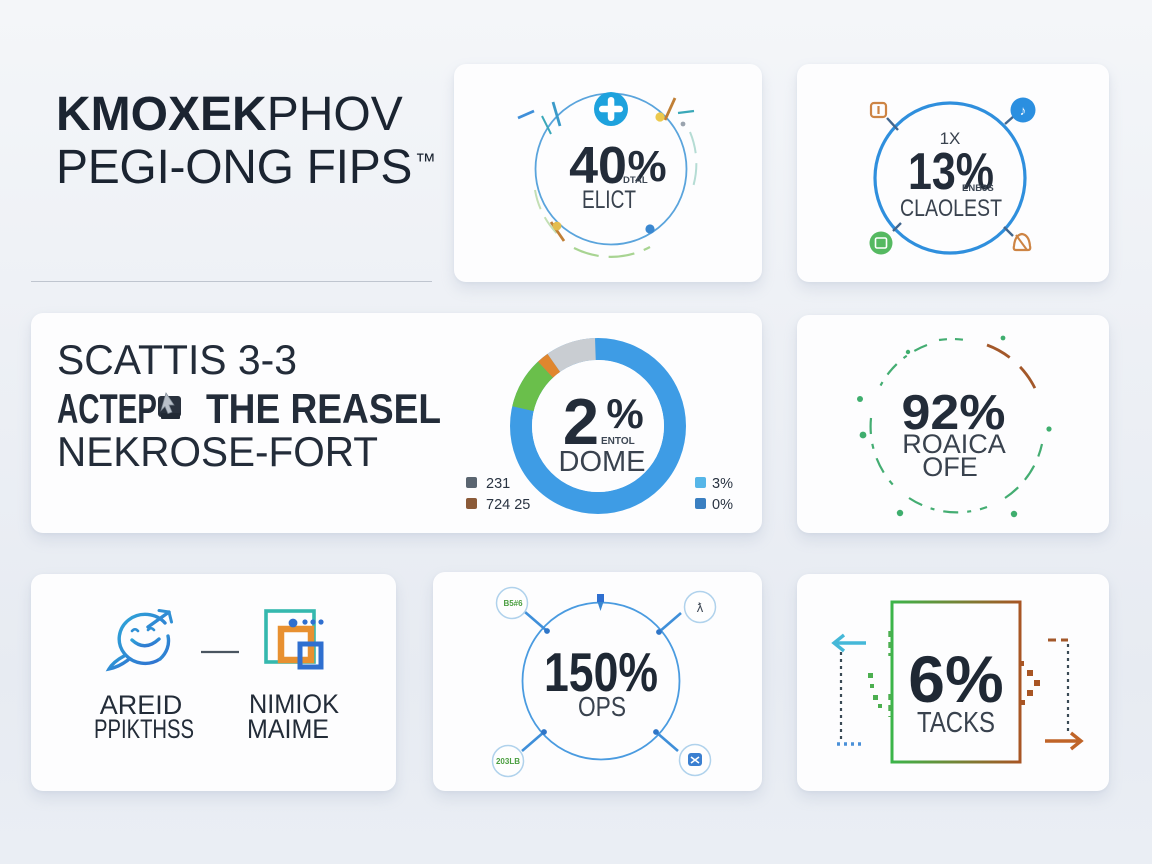 The height and width of the screenshot is (864, 1152). I want to click on svg-text: ƛ, so click(700, 607).